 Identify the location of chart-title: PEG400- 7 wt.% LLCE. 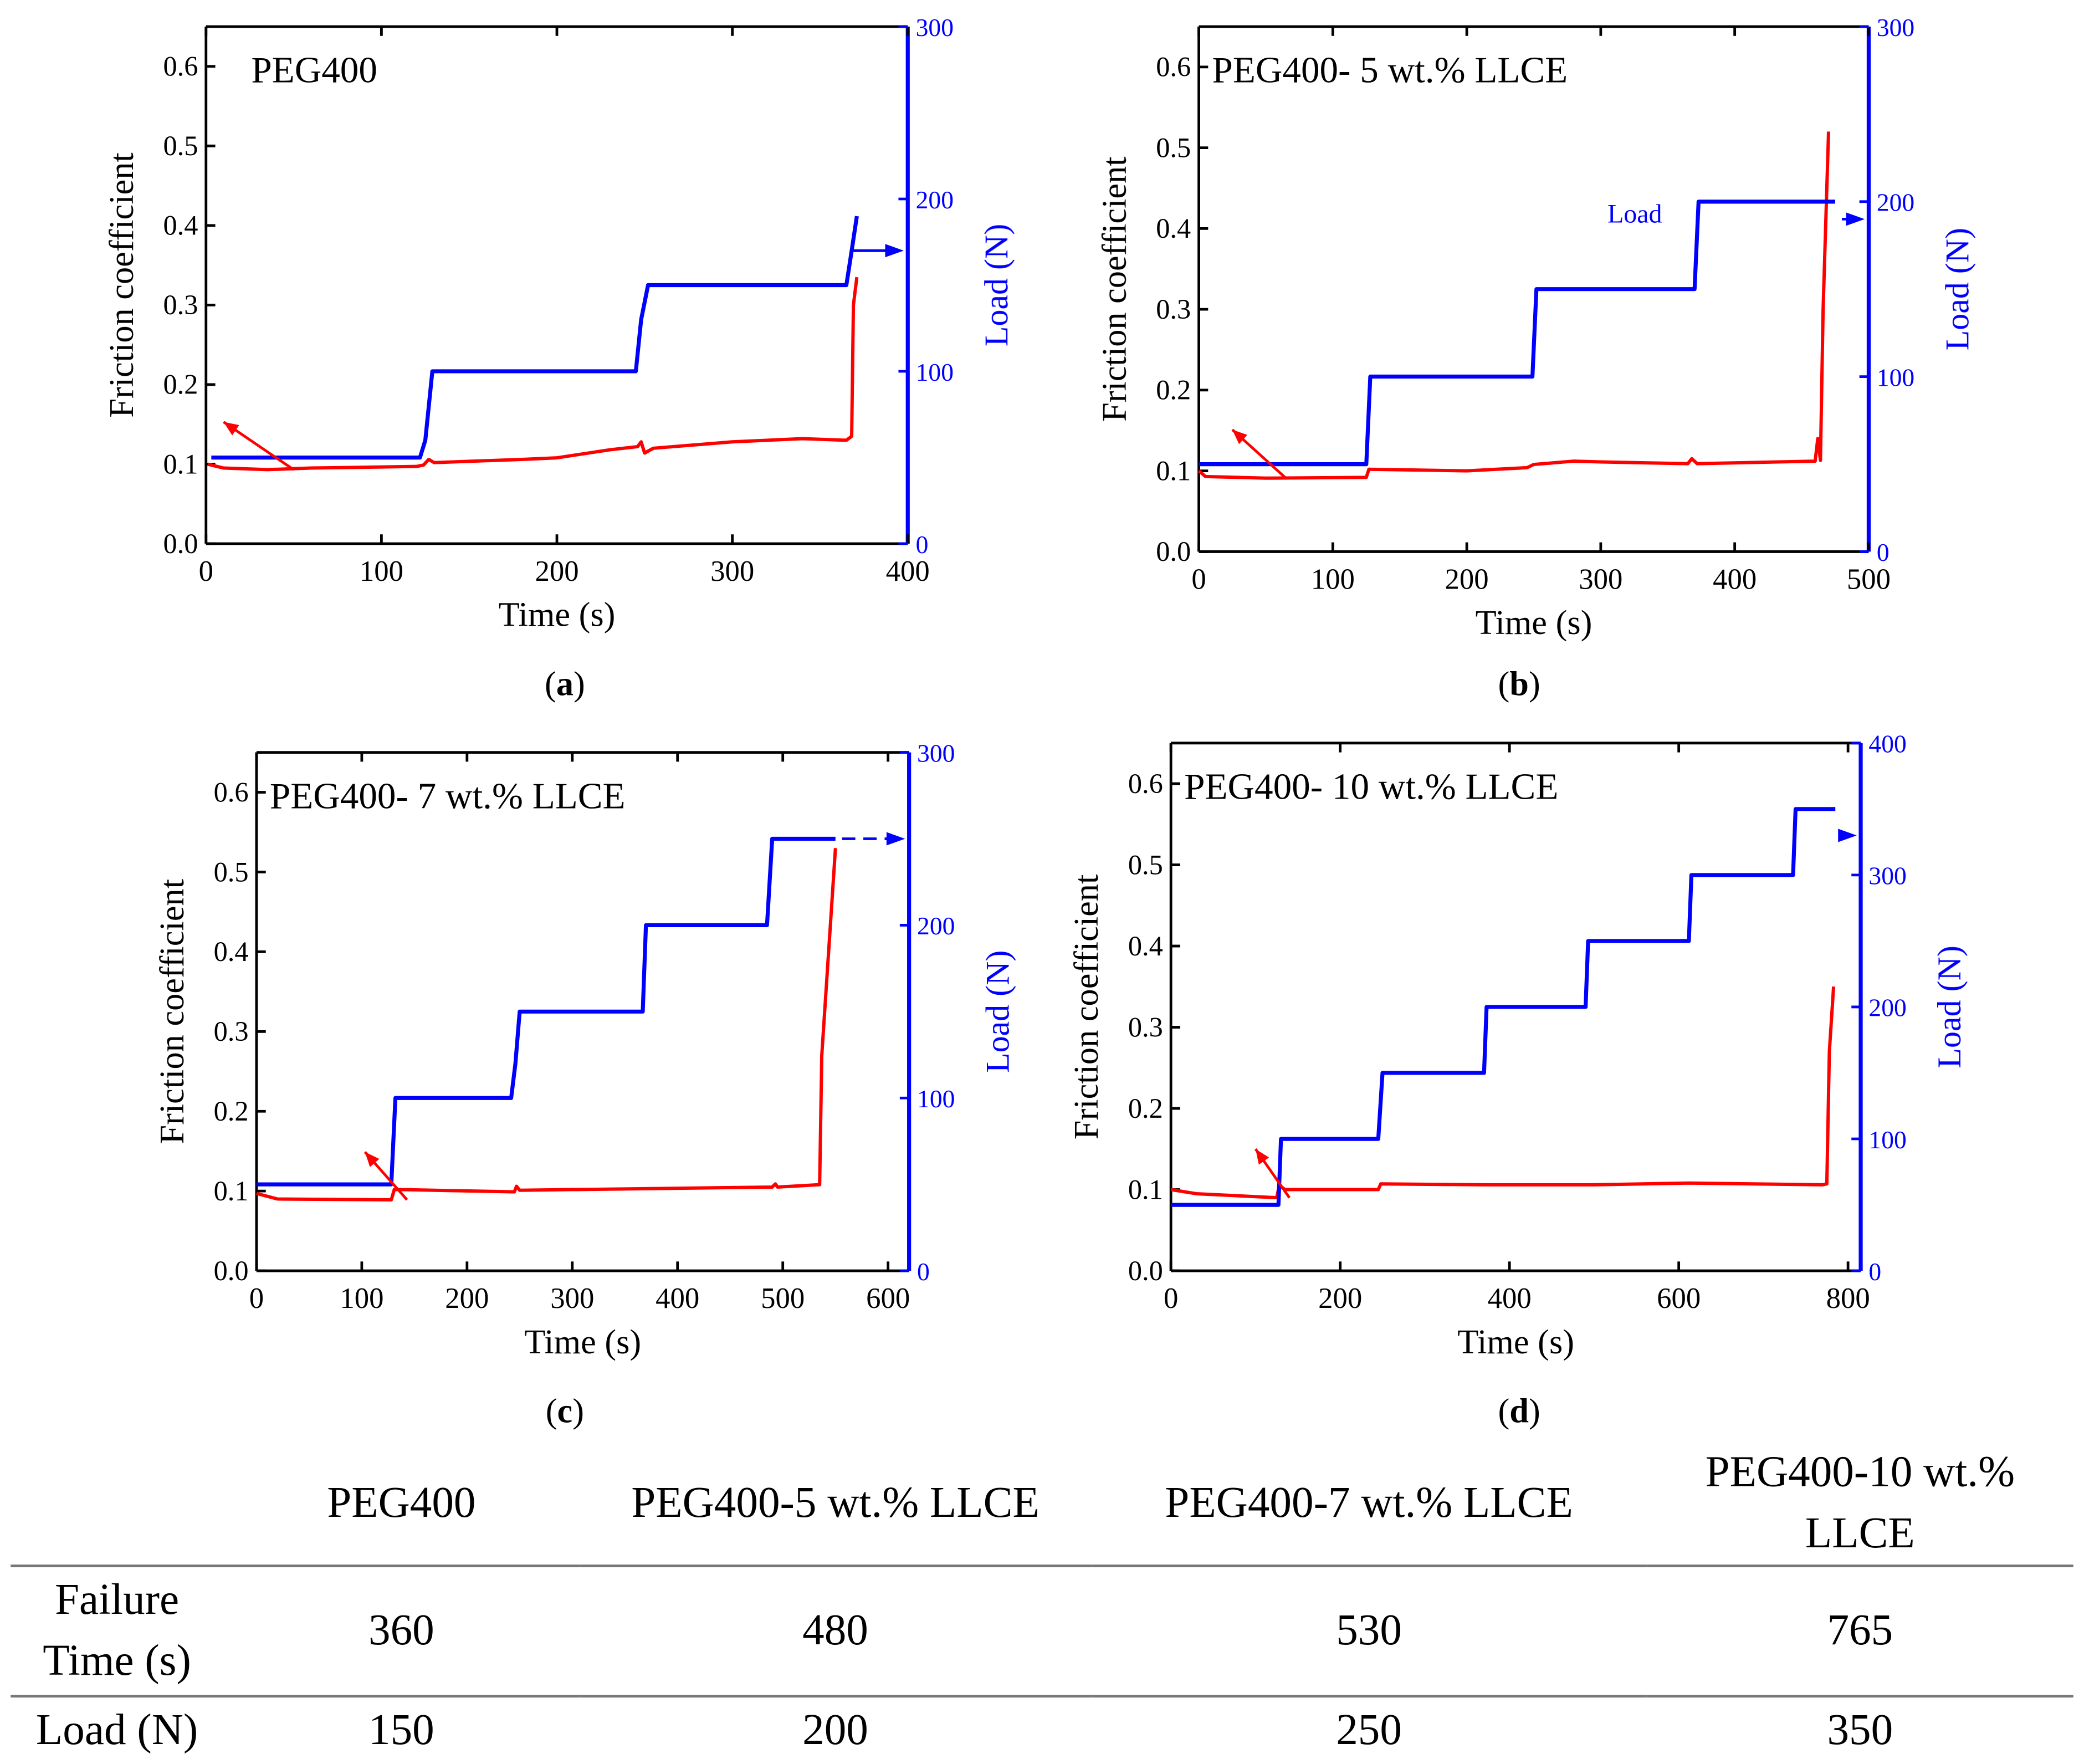
(448, 796).